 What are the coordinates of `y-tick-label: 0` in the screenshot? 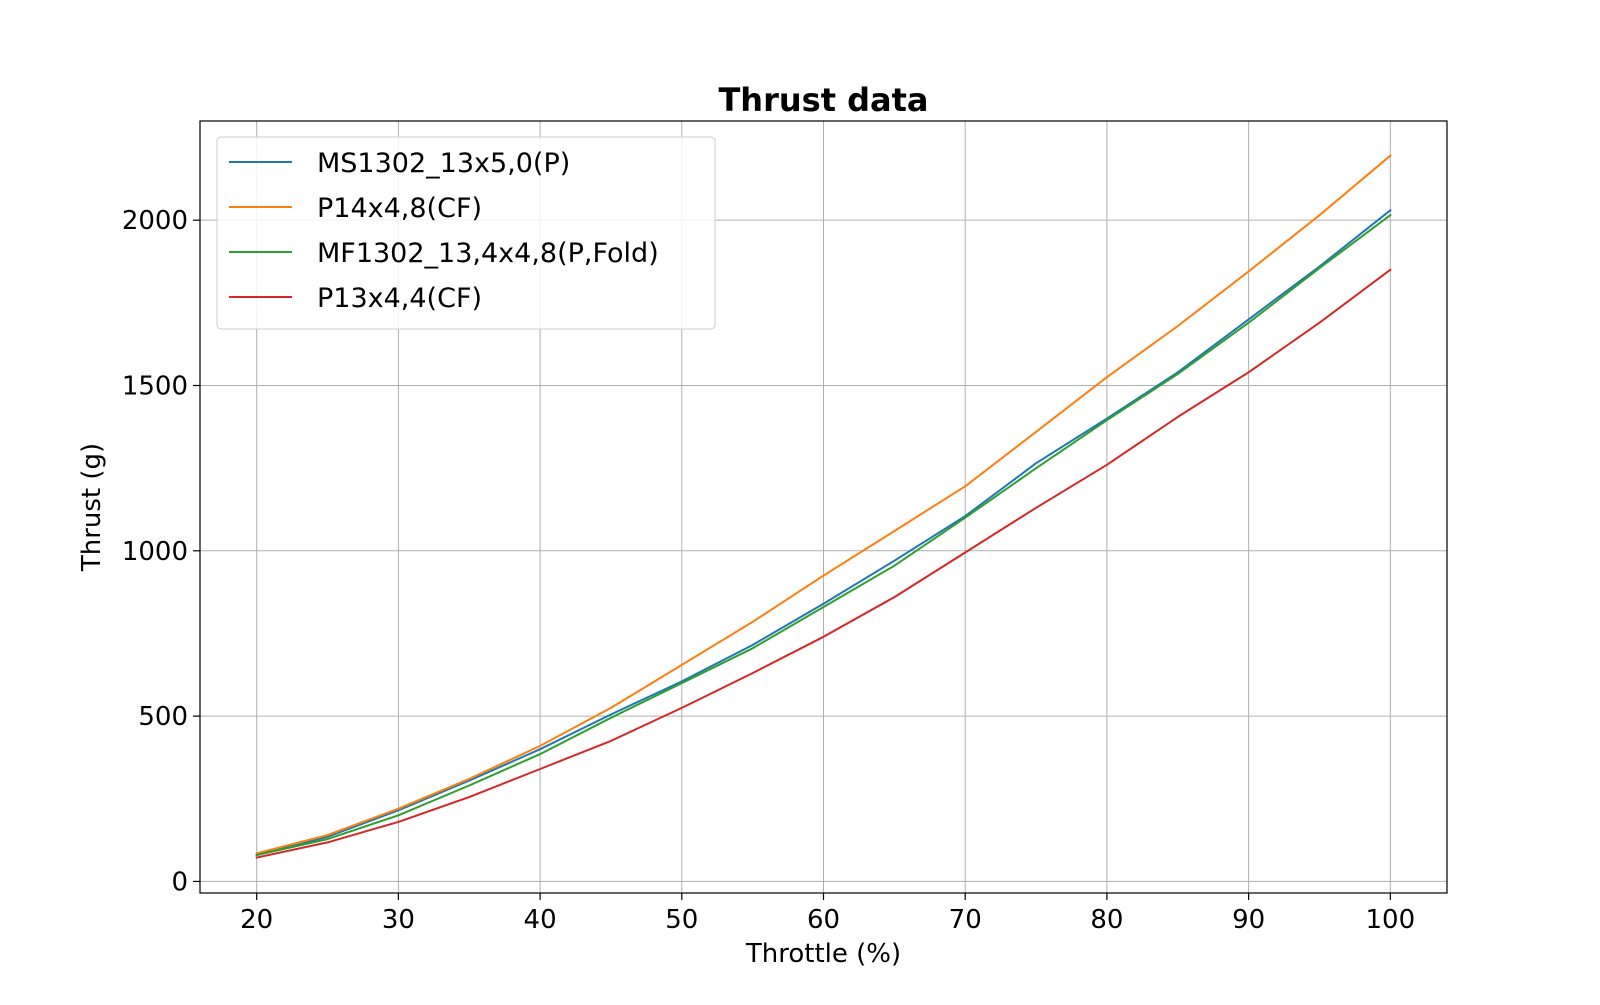 It's located at (179, 882).